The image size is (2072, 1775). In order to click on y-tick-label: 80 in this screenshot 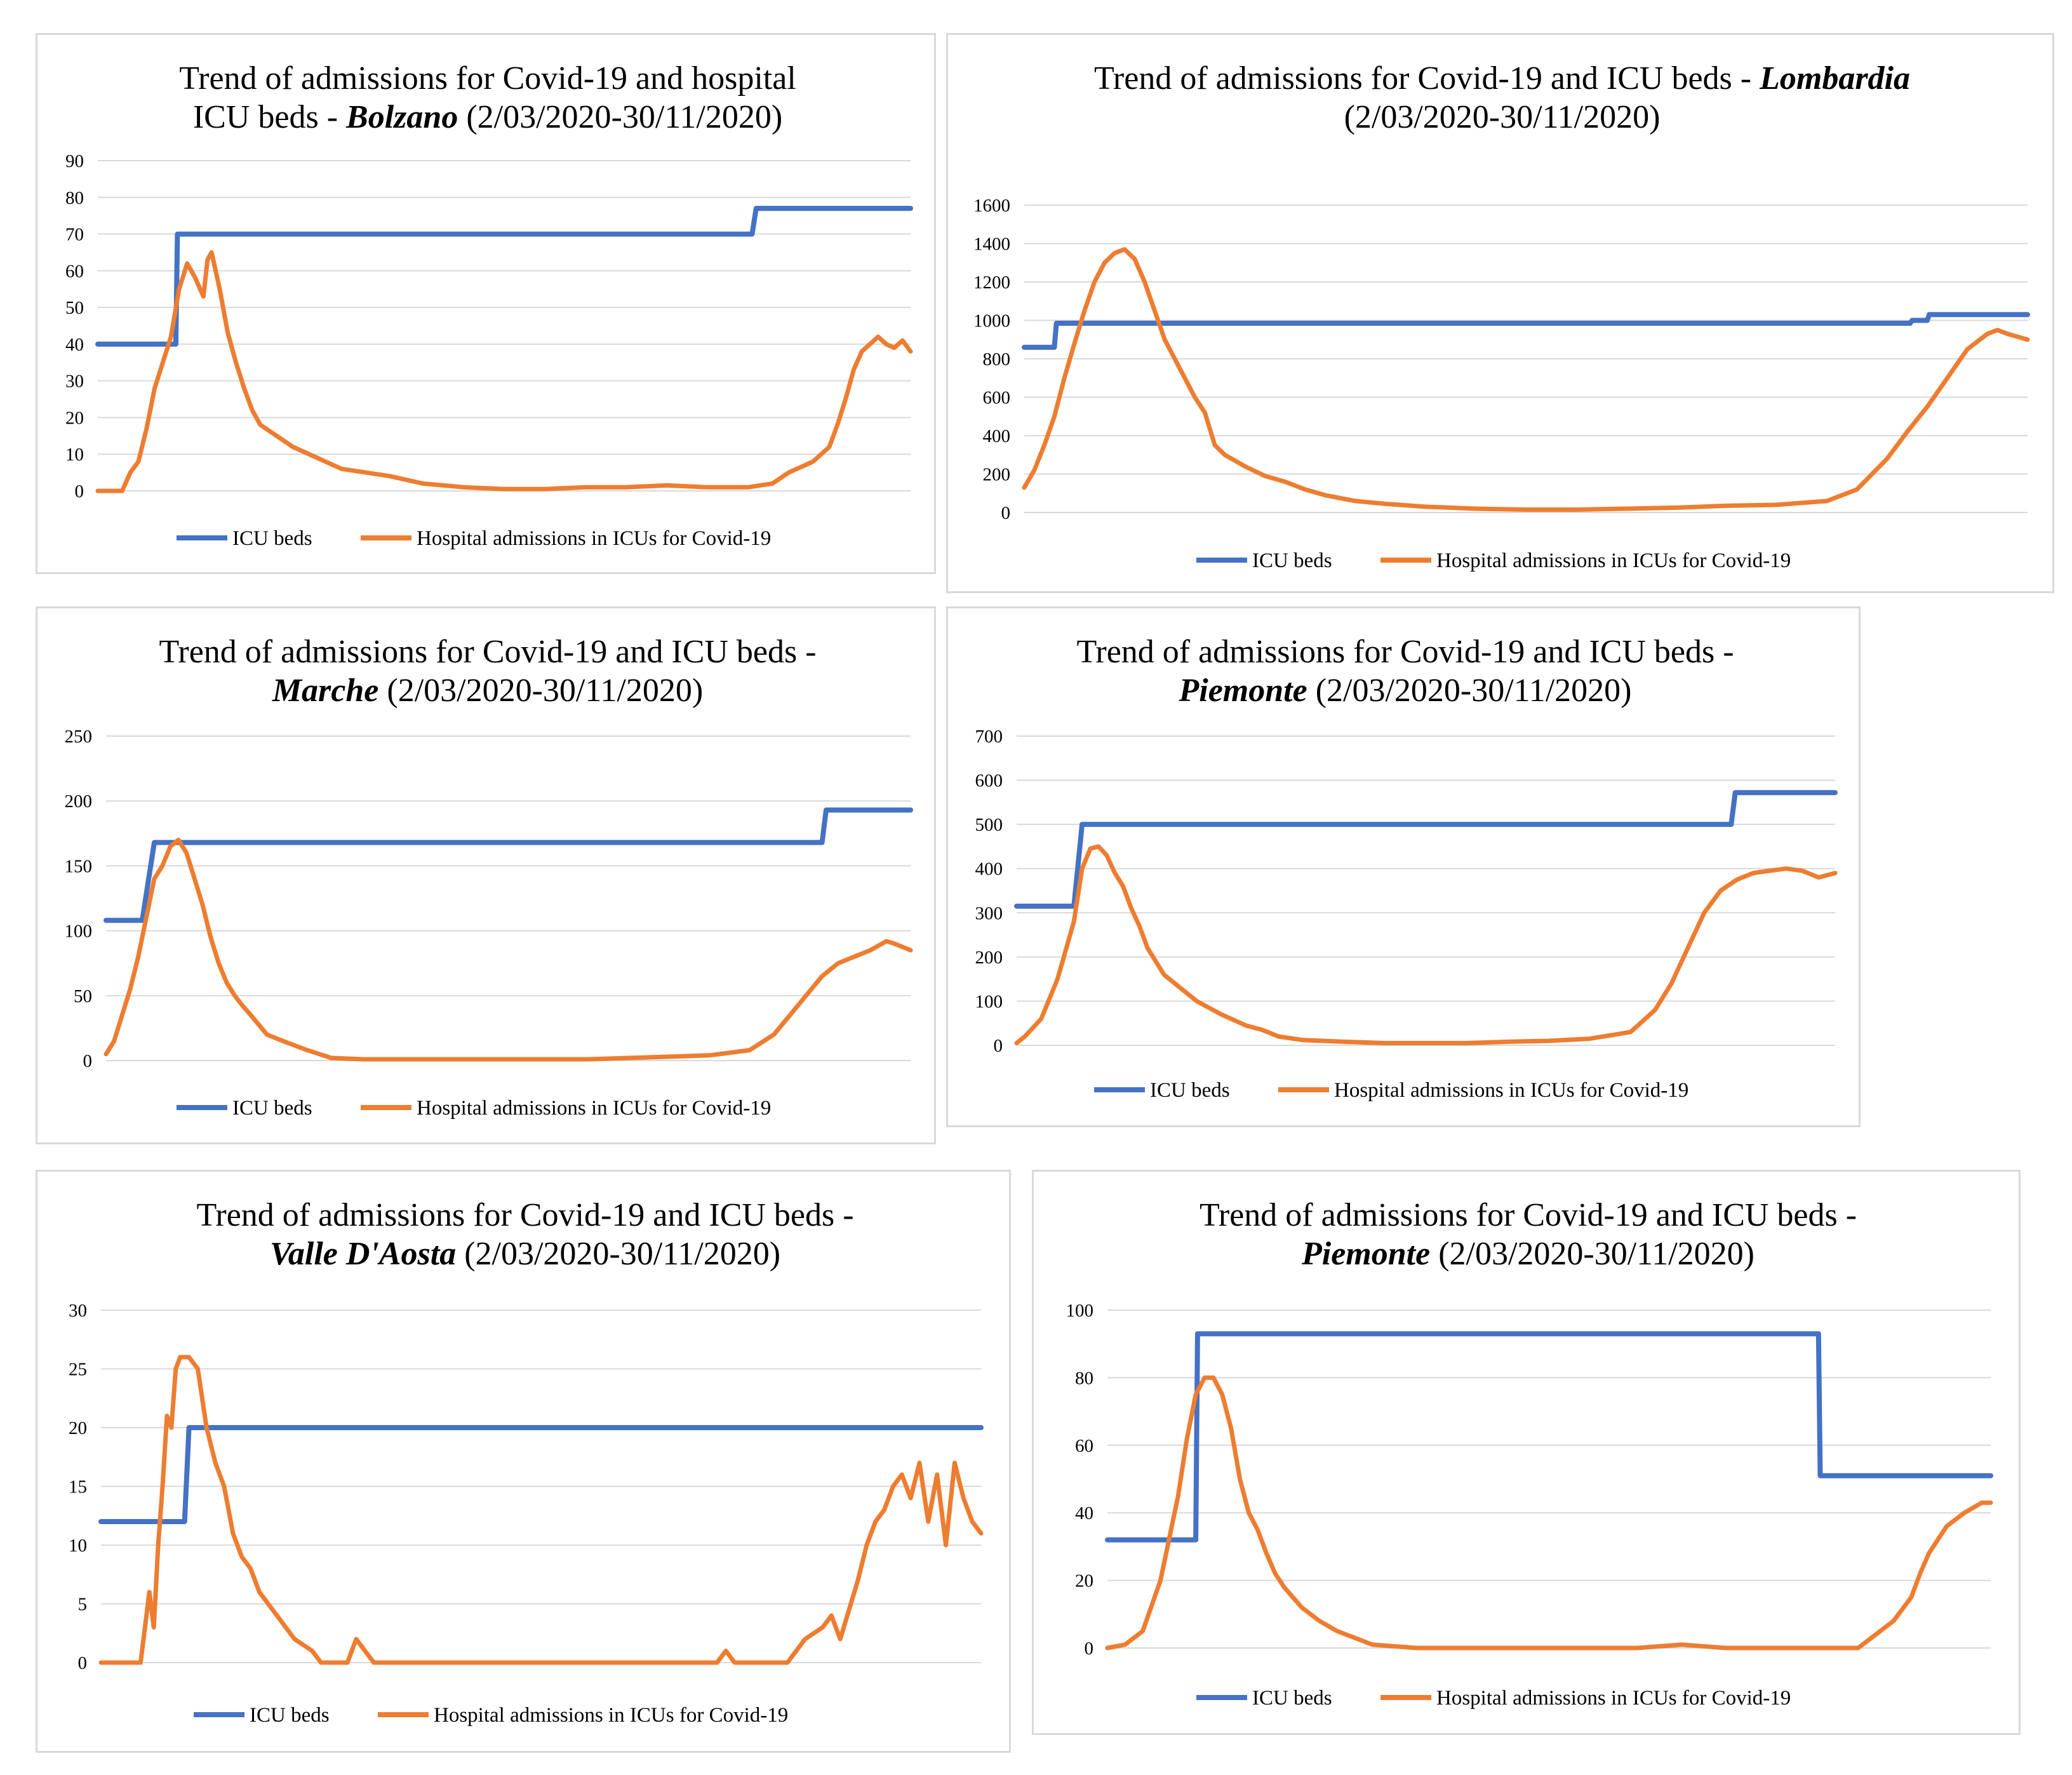, I will do `click(1084, 1378)`.